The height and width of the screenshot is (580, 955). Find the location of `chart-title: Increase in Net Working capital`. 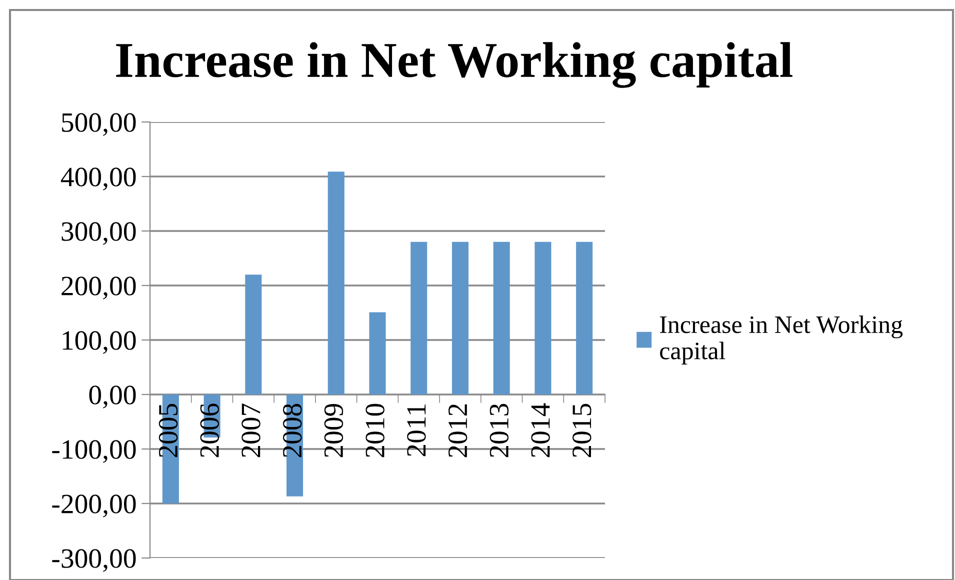

chart-title: Increase in Net Working capital is located at coordinates (454, 65).